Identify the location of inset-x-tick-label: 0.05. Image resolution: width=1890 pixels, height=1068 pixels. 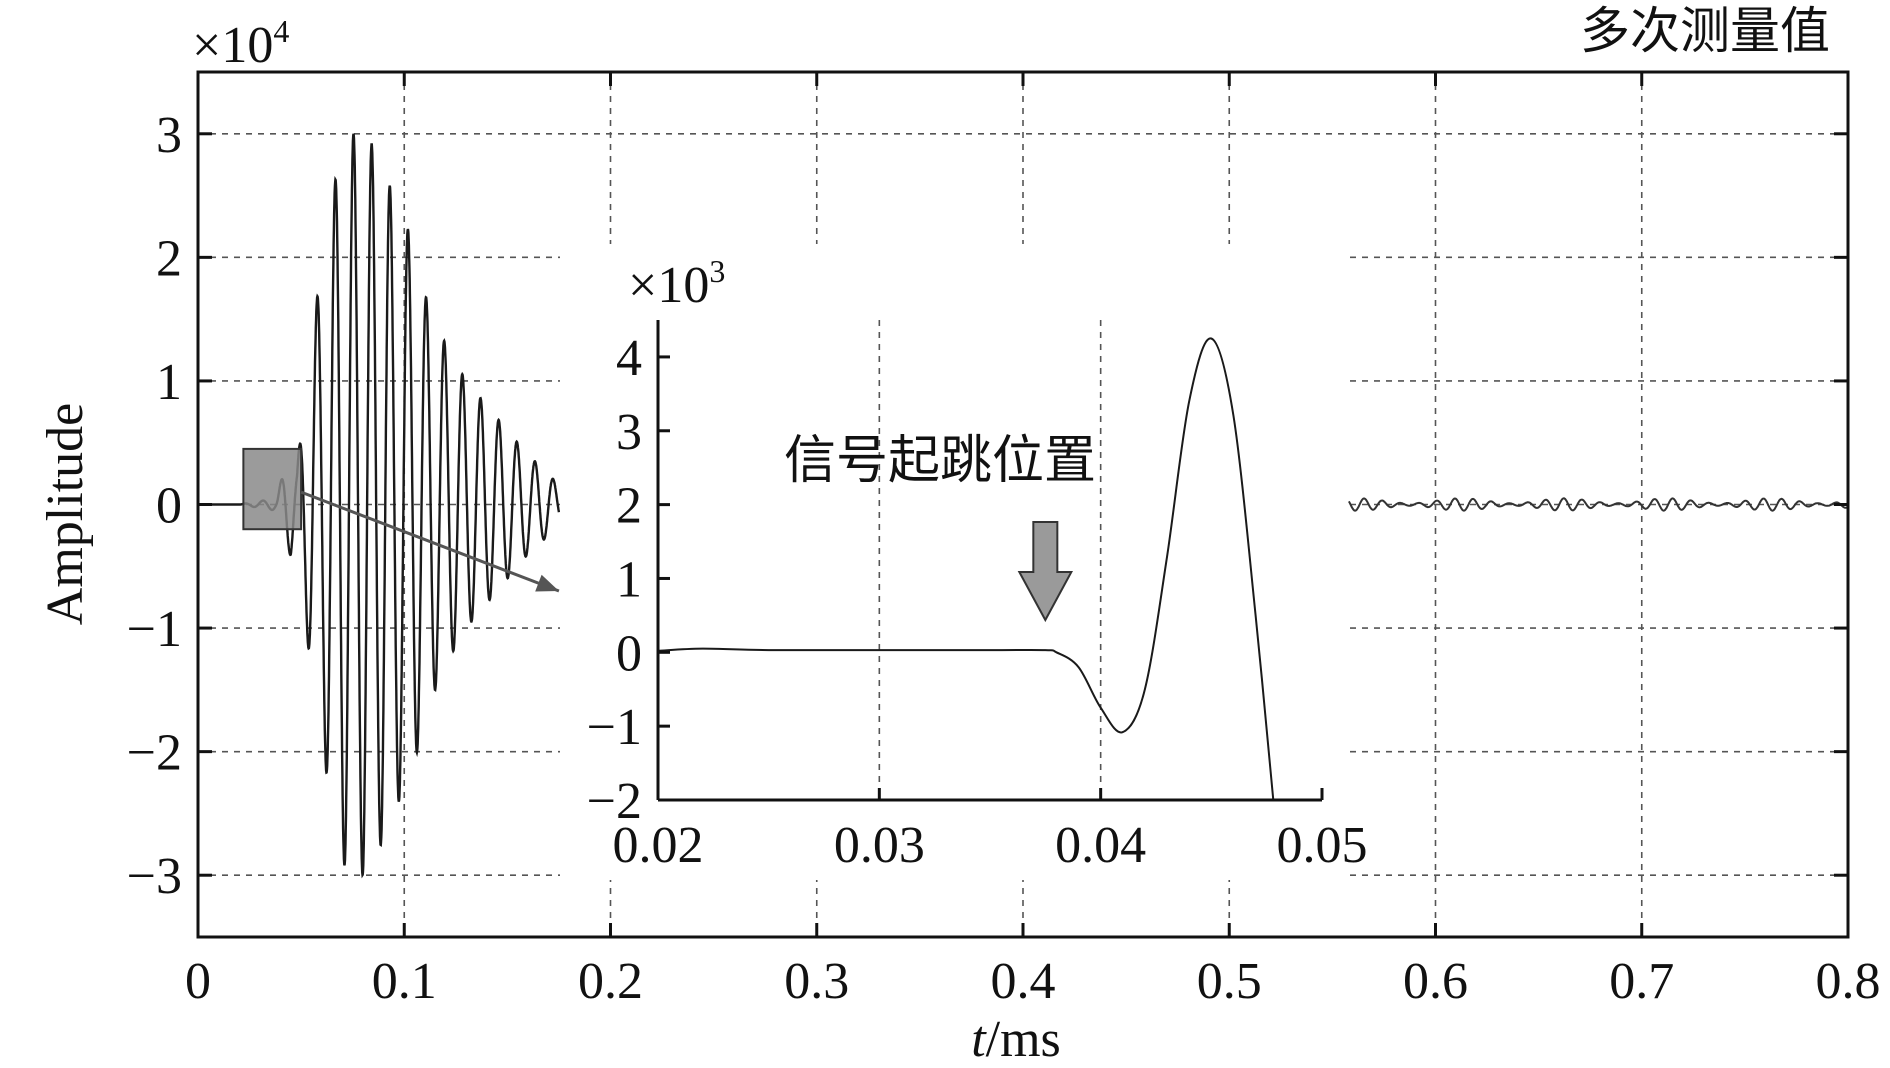
(1322, 845).